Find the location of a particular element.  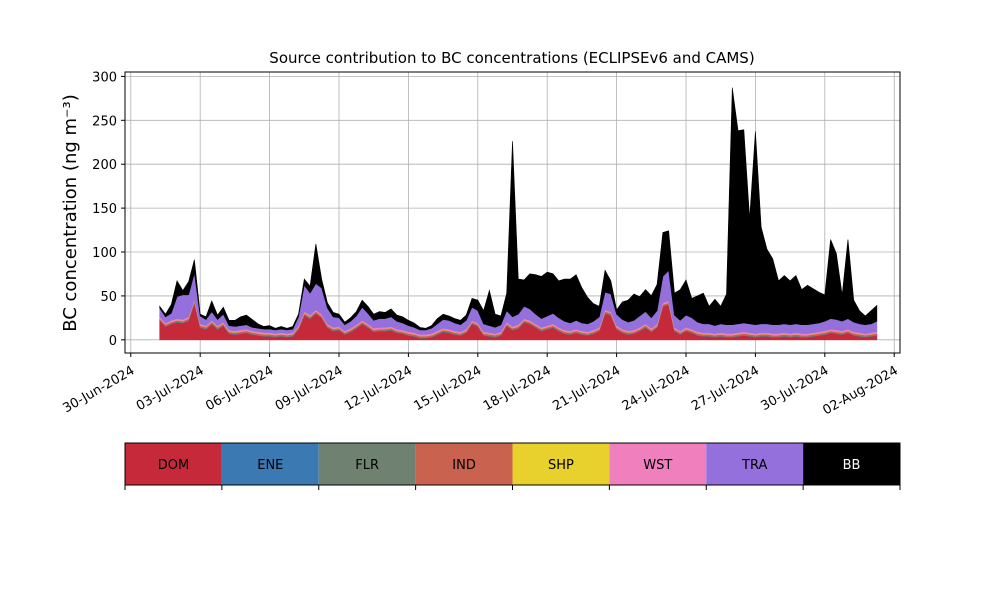

y-tick-label: 300 is located at coordinates (104, 77).